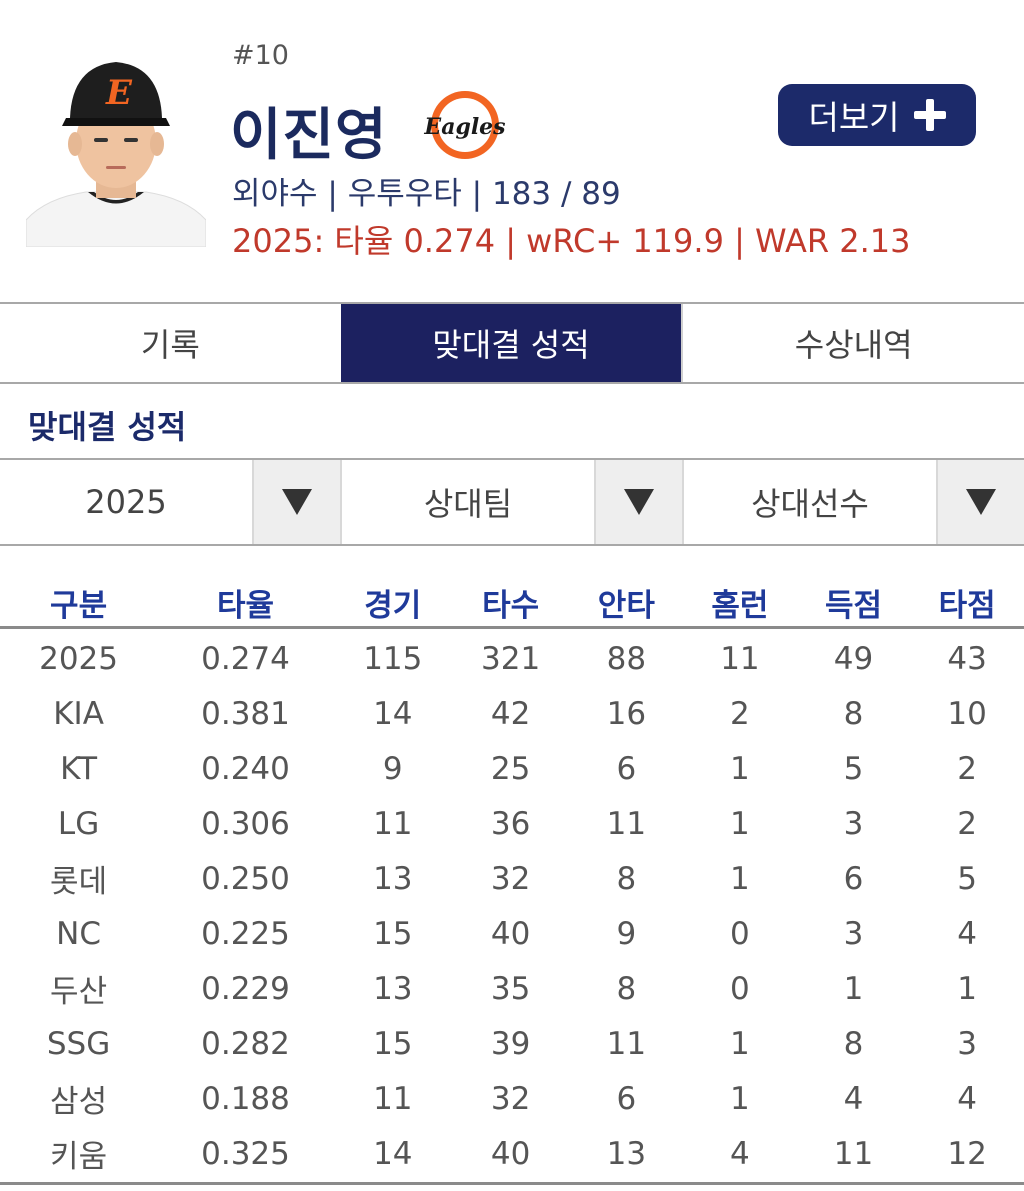 The height and width of the screenshot is (1191, 1024). What do you see at coordinates (626, 658) in the screenshot?
I see `table-cell: 88` at bounding box center [626, 658].